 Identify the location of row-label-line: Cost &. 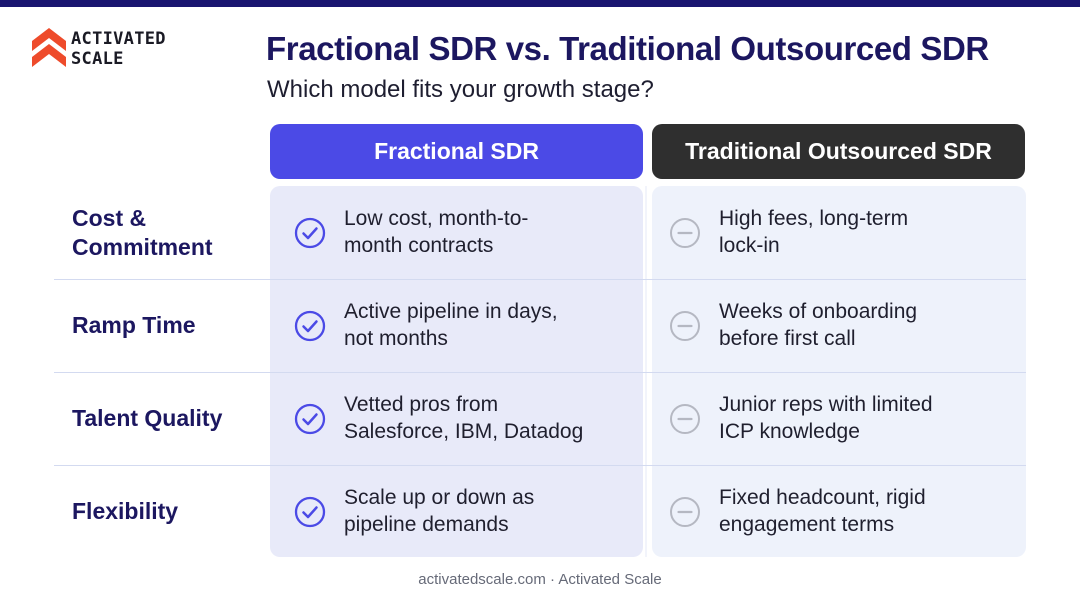
(109, 217).